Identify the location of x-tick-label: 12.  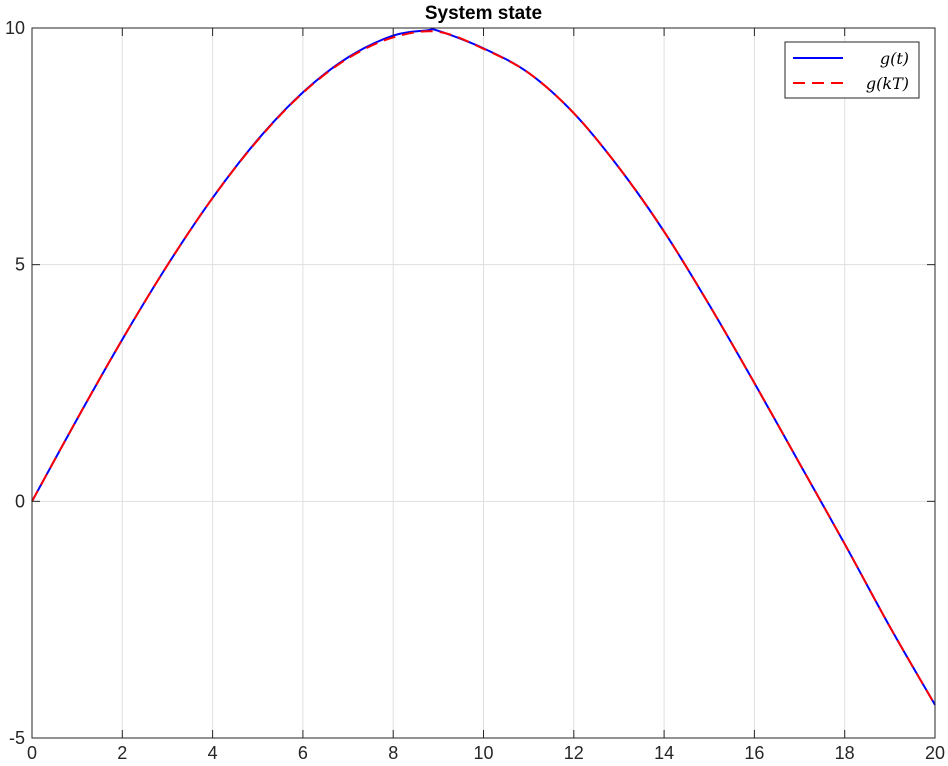
(574, 753).